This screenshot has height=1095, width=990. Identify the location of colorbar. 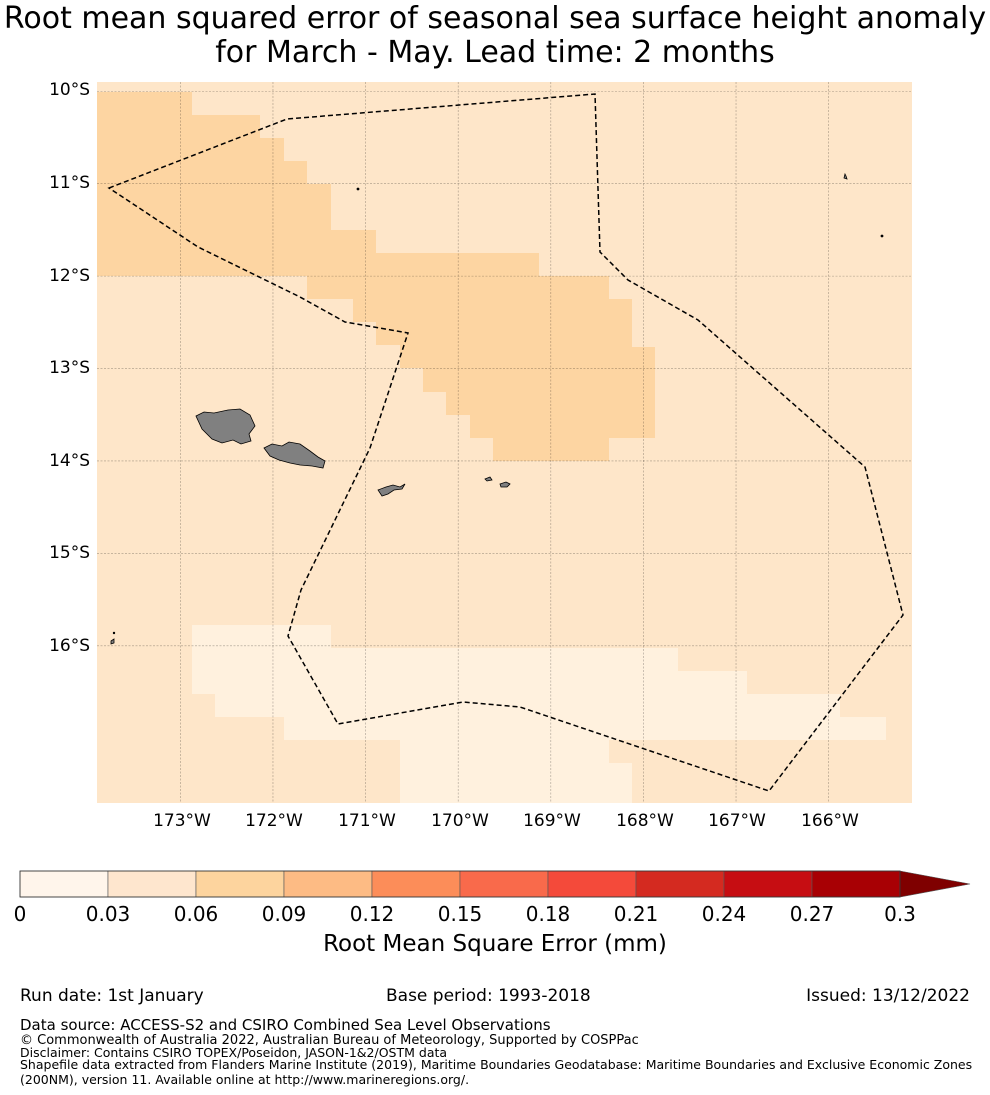
(495, 884).